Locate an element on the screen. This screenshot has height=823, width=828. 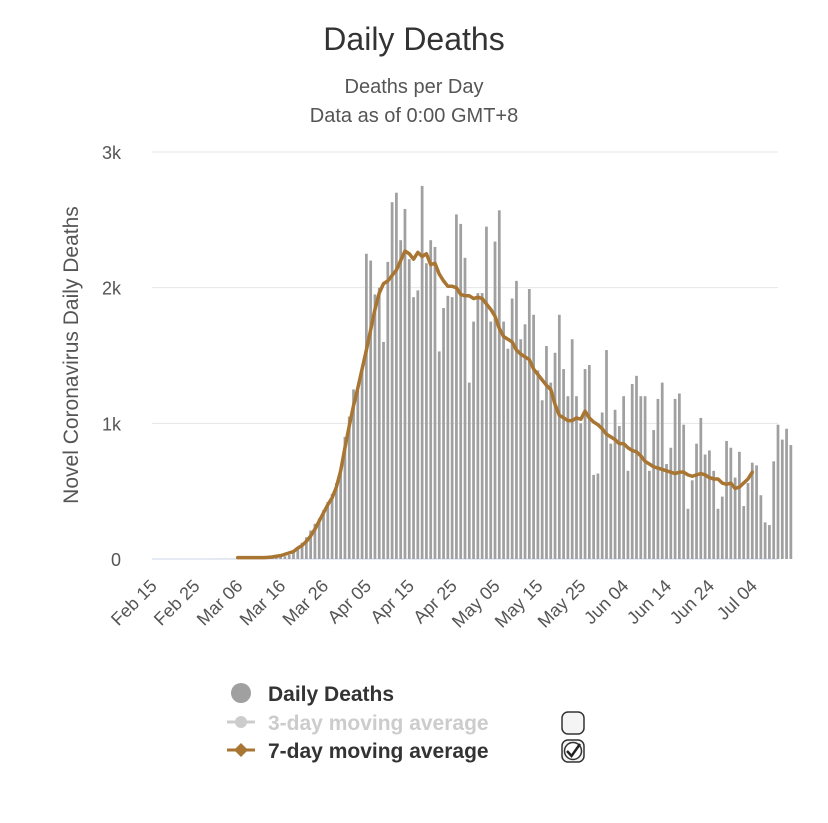
x-tick-label: May 25 is located at coordinates (562, 604).